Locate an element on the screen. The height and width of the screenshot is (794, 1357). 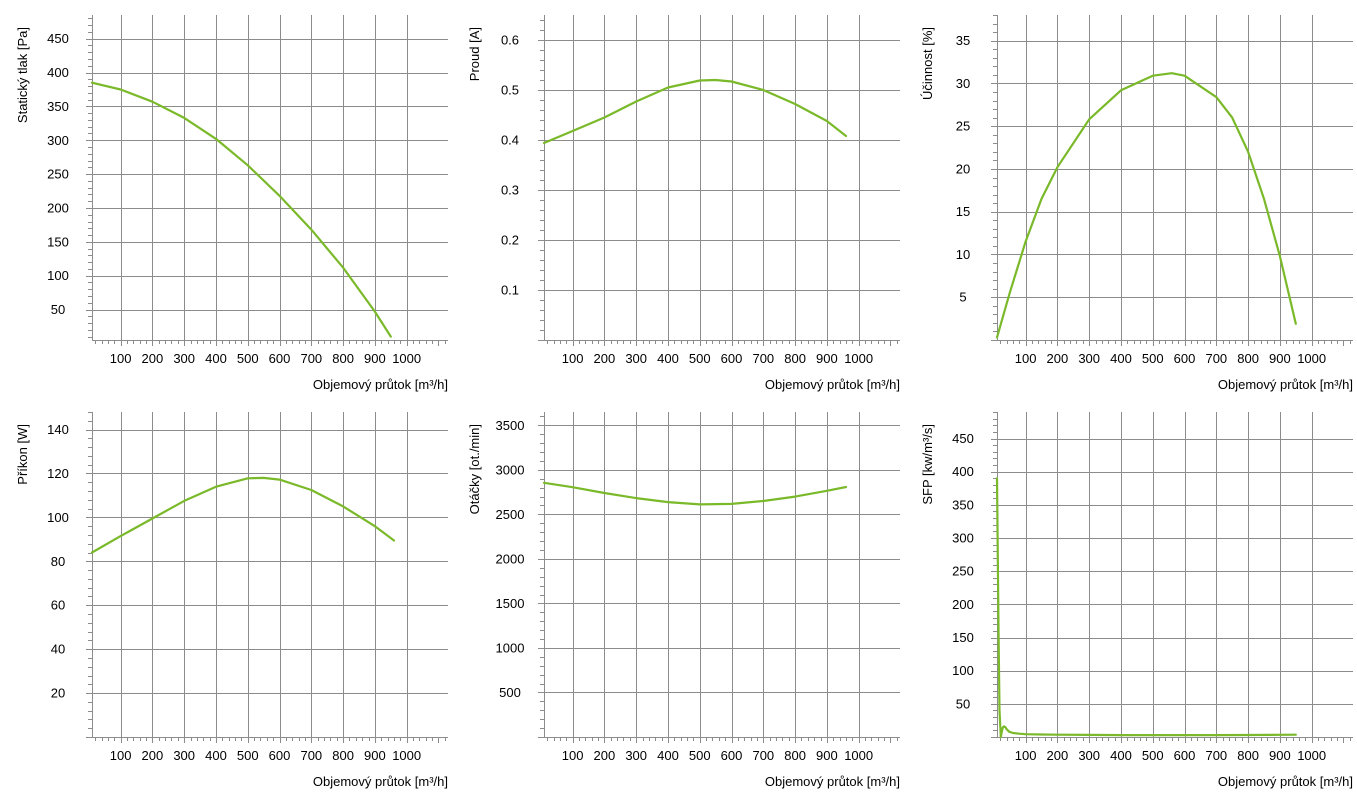
y-axis-title: Statický tlak [Pa] is located at coordinates (22, 75).